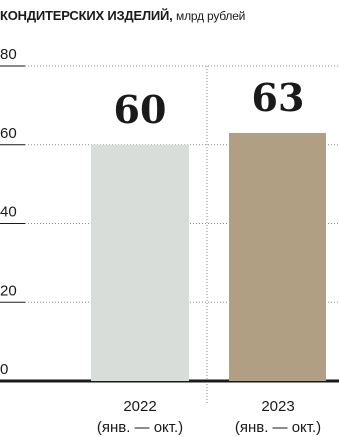 Image resolution: width=339 pixels, height=437 pixels. I want to click on data-label-2023: 63, so click(278, 97).